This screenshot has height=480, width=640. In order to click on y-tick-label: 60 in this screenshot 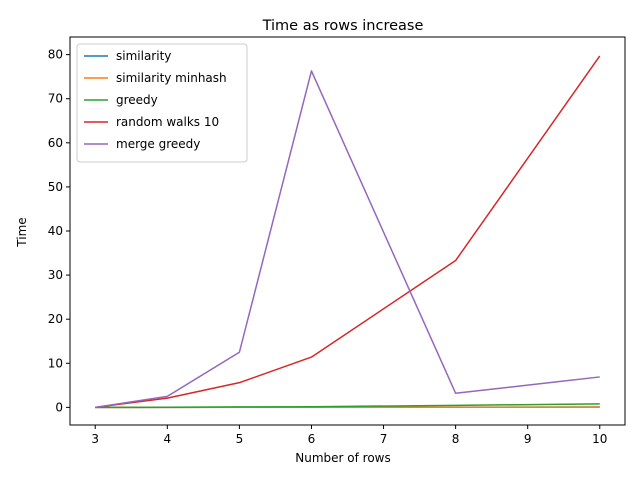, I will do `click(55, 143)`.